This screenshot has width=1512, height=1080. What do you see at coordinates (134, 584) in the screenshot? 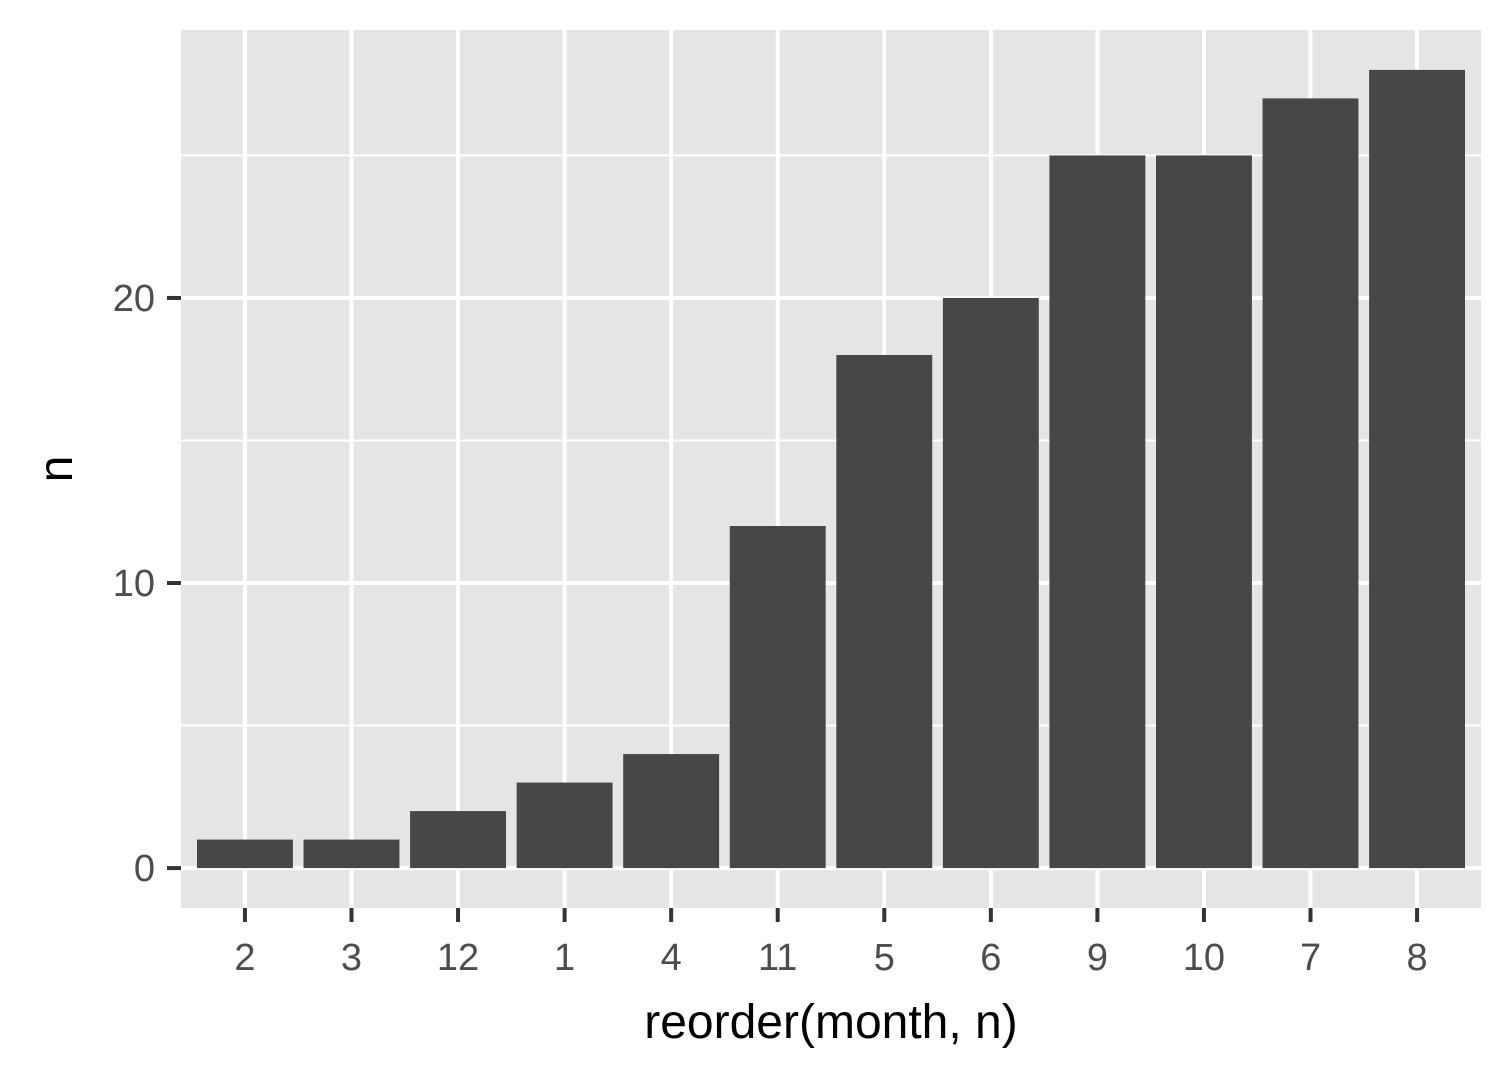
I see `y-tick-label: 10` at bounding box center [134, 584].